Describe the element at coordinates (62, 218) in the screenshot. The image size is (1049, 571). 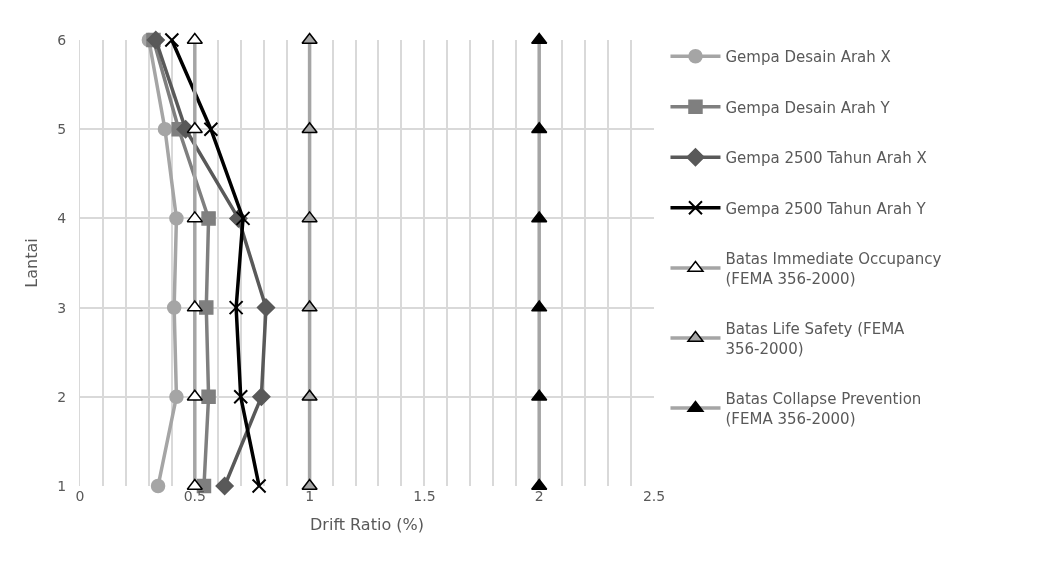
I see `y-tick-label: 4` at that location.